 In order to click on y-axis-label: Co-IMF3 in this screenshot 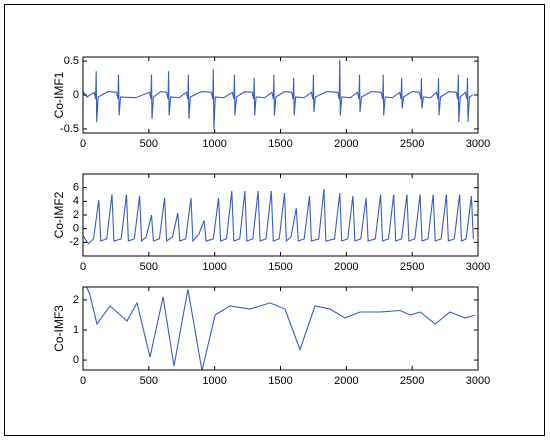, I will do `click(59, 328)`.